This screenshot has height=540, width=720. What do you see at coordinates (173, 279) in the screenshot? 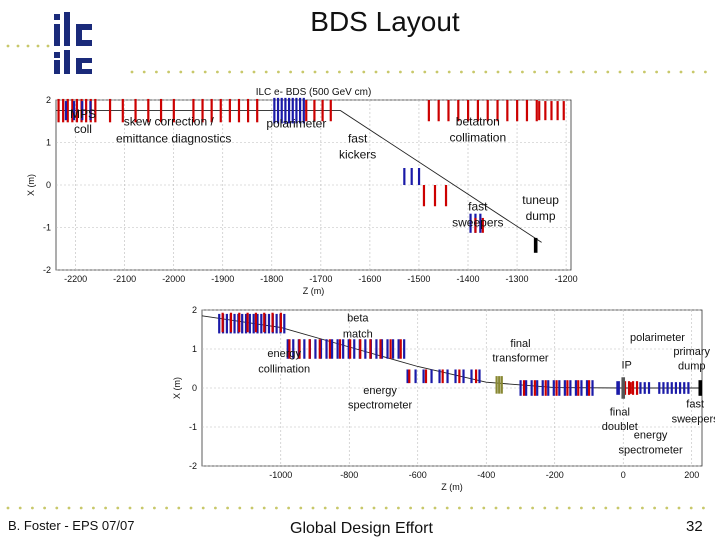
I see `x-tick-label: -2000` at bounding box center [173, 279].